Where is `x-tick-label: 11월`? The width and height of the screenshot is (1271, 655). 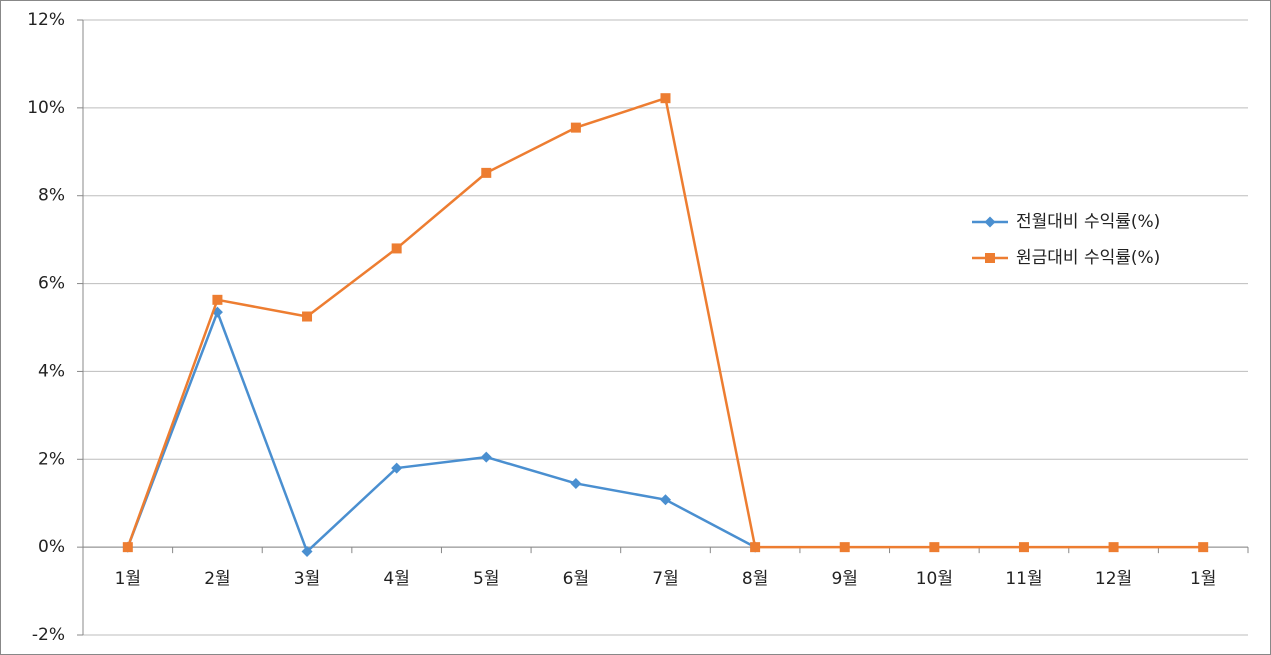 x-tick-label: 11월 is located at coordinates (1023, 579).